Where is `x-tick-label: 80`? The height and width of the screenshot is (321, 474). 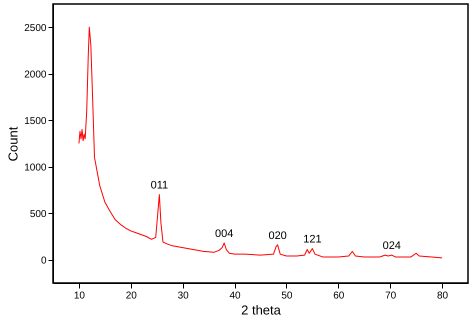
x-tick-label: 80 is located at coordinates (443, 296).